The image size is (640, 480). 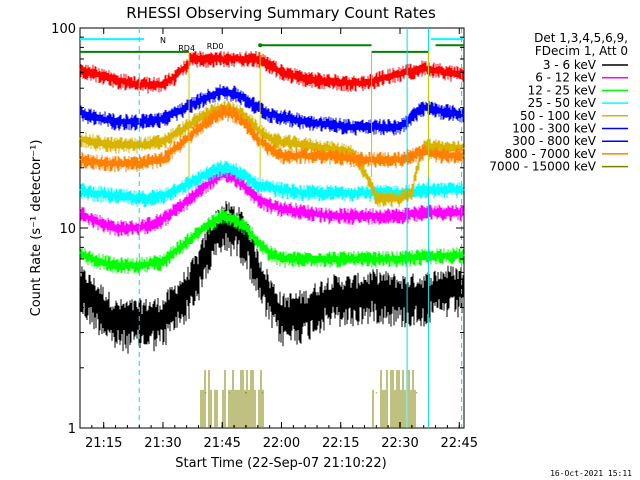 What do you see at coordinates (562, 103) in the screenshot?
I see `legend-label: 25 - 50 keV` at bounding box center [562, 103].